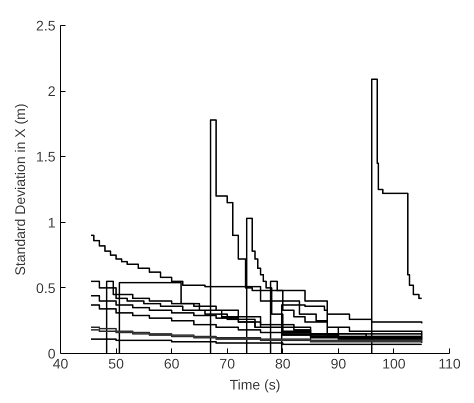  Describe the element at coordinates (46, 156) in the screenshot. I see `y-tick-label: 1.5` at that location.